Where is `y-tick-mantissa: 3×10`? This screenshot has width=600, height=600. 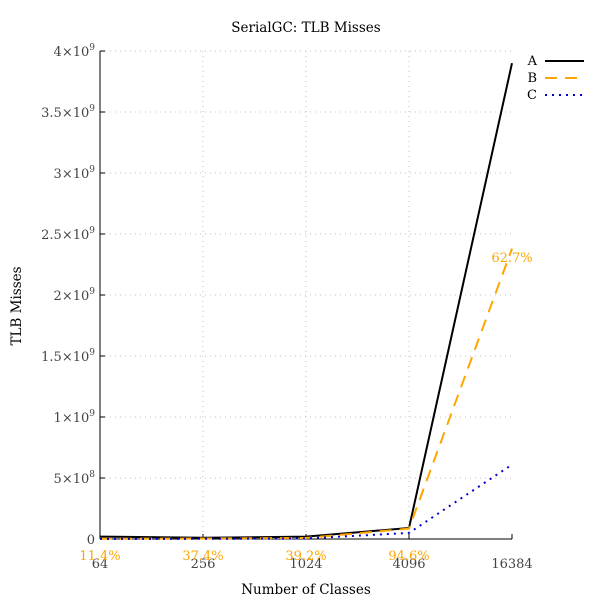
y-tick-mantissa: 3×10 is located at coordinates (72, 174).